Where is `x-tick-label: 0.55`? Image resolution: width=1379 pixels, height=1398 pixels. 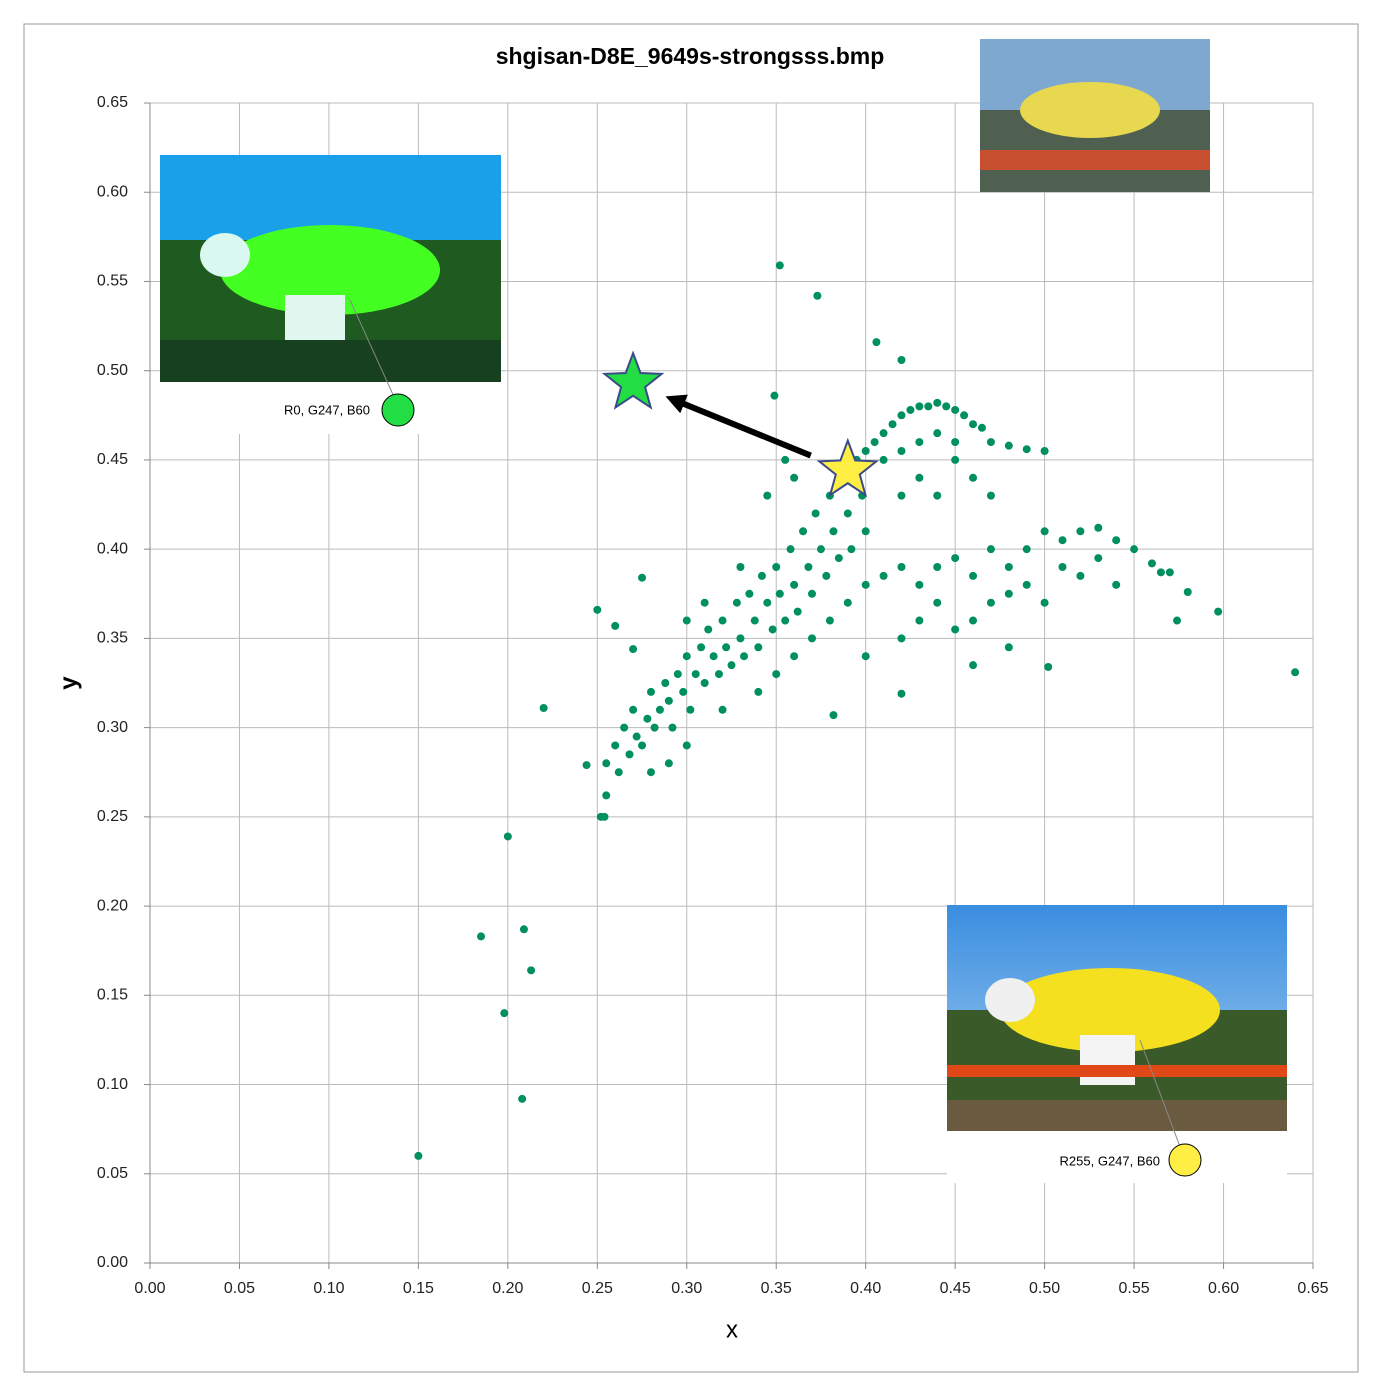 x-tick-label: 0.55 is located at coordinates (1134, 1288).